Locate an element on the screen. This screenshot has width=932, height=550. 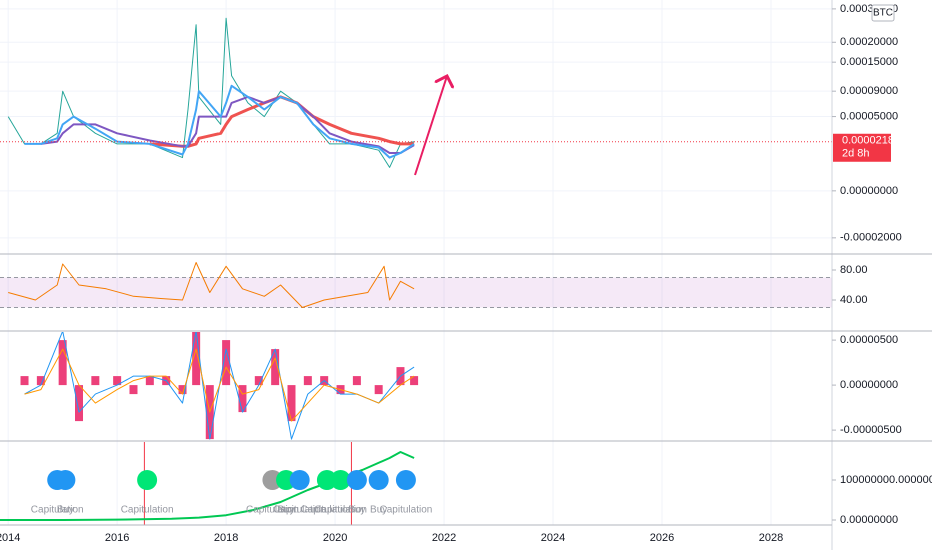
x-tick-label: 2016 is located at coordinates (117, 538).